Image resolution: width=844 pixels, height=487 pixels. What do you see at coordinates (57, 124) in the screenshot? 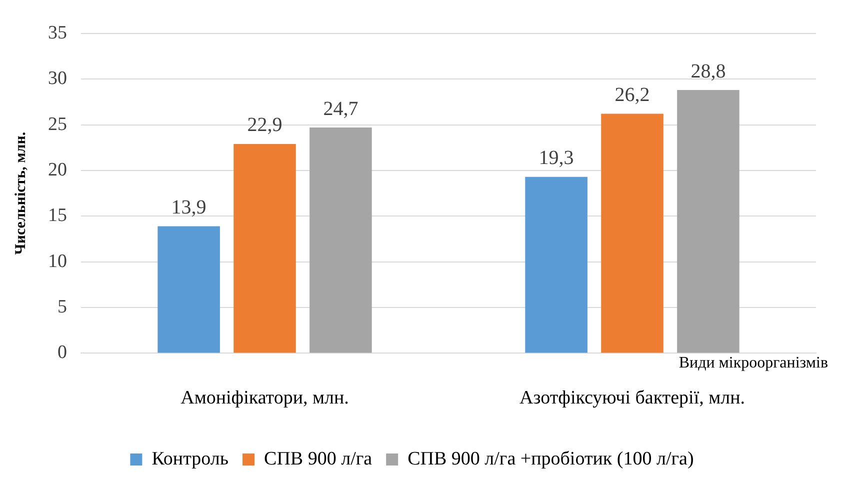
I see `y-tick-label: 25` at bounding box center [57, 124].